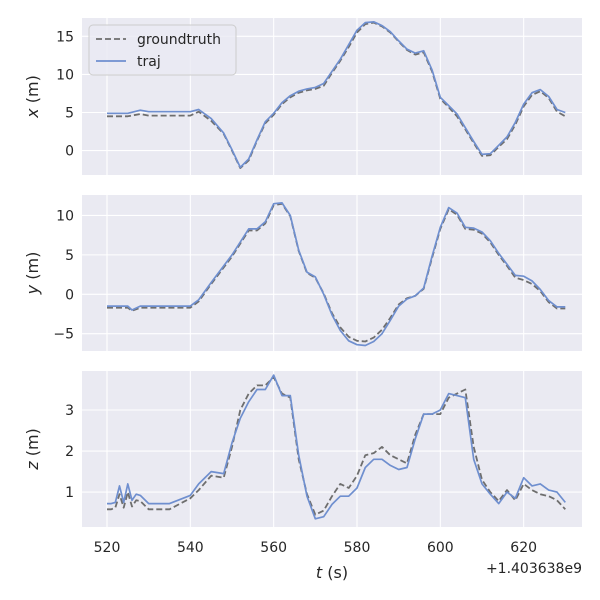  Describe the element at coordinates (69, 452) in the screenshot. I see `panel-3-y-tick-label: 2` at that location.